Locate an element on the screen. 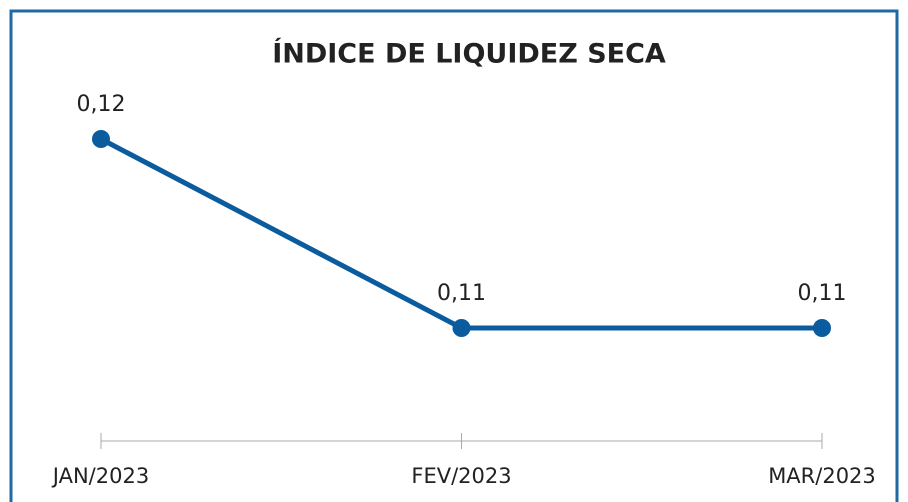  x-tick-label: MAR/2023 is located at coordinates (822, 476).